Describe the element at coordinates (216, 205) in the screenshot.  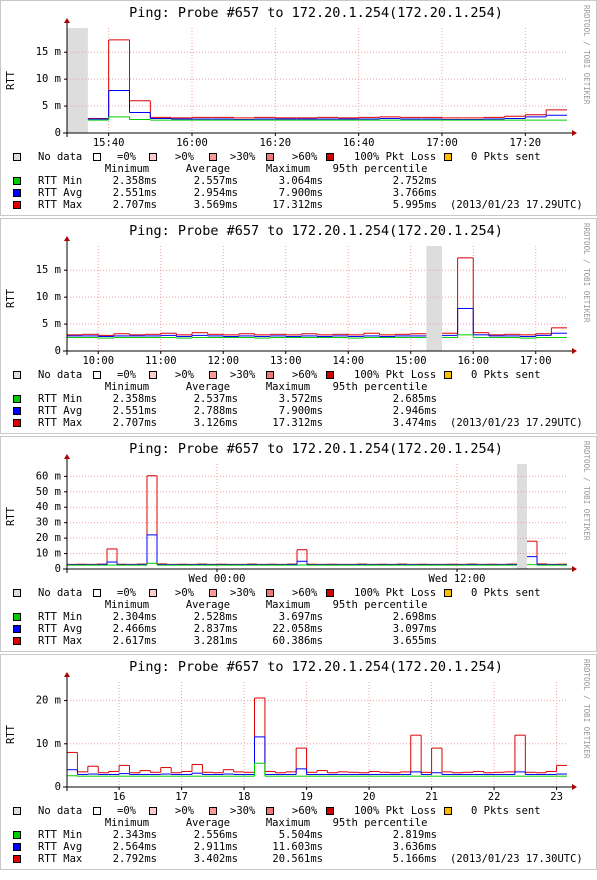
I see `stats-value: 3.569ms` at that location.